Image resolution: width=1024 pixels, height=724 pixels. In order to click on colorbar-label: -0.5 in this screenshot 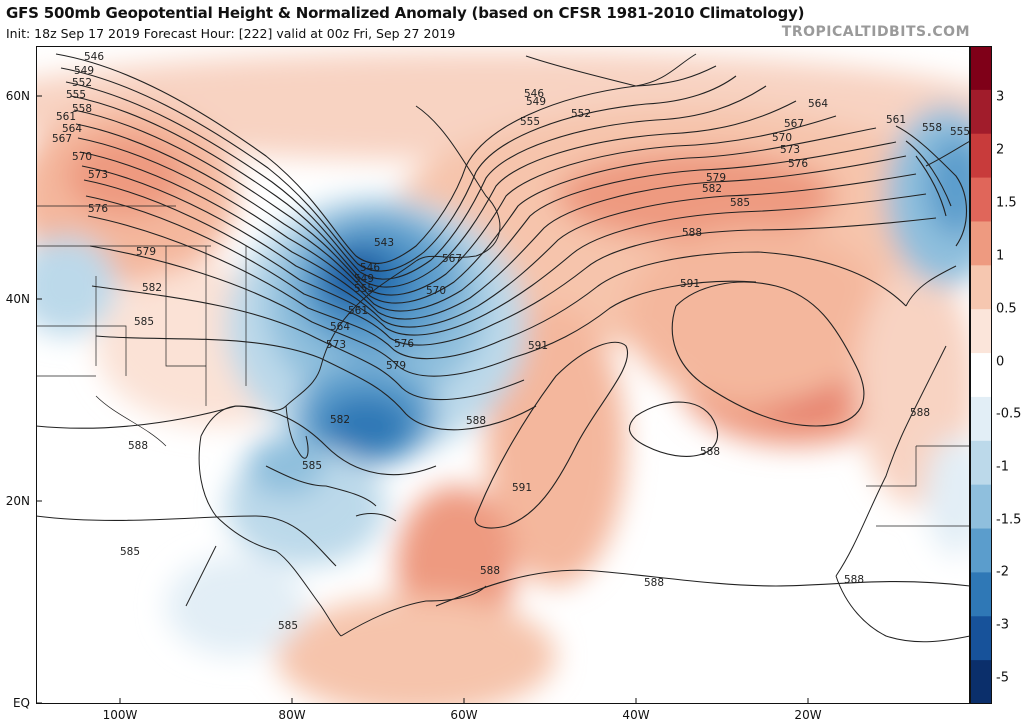, I will do `click(1009, 414)`.